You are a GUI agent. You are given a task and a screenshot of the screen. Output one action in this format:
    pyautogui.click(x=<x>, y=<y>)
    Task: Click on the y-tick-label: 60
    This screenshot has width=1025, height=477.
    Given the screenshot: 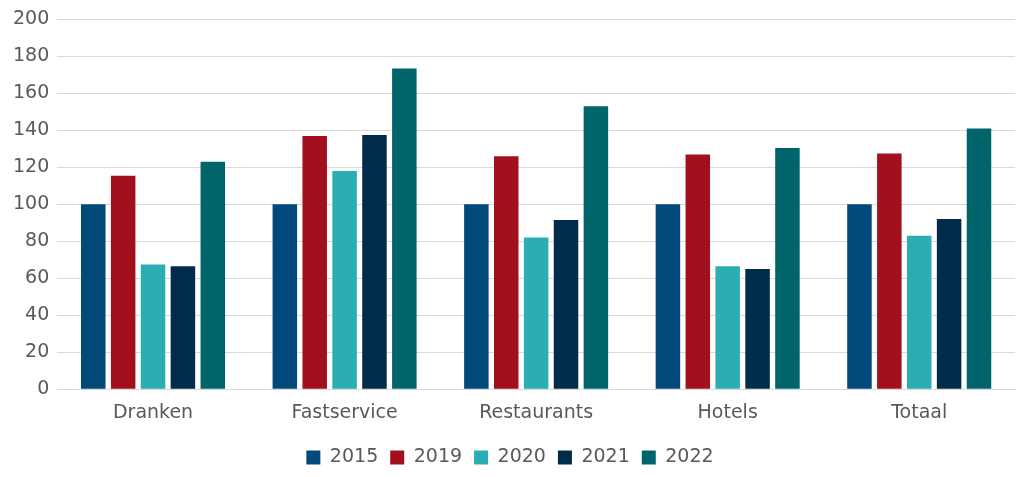 What is the action you would take?
    pyautogui.click(x=37, y=276)
    